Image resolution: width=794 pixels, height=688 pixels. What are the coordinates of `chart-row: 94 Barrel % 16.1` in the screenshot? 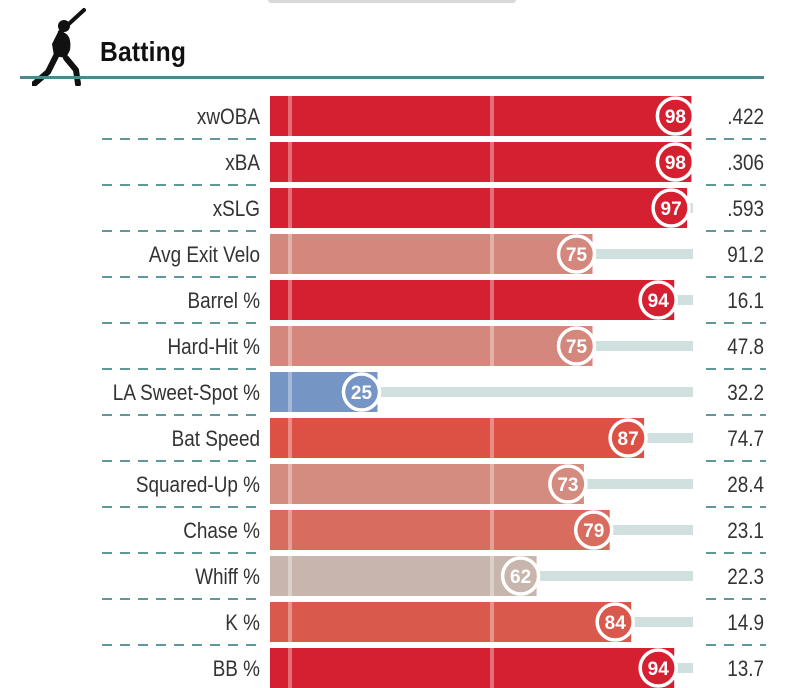 It's located at (434, 302).